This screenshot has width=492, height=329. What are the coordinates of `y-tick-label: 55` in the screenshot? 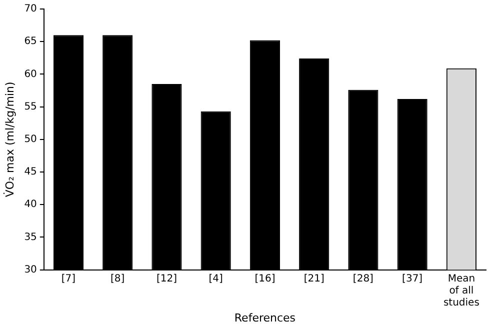 It's located at (30, 106).